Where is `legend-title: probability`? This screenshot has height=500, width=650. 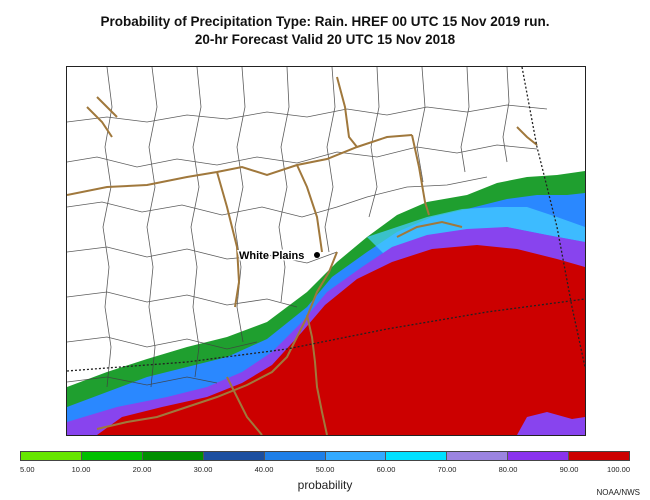
legend-title: probability is located at coordinates (325, 485).